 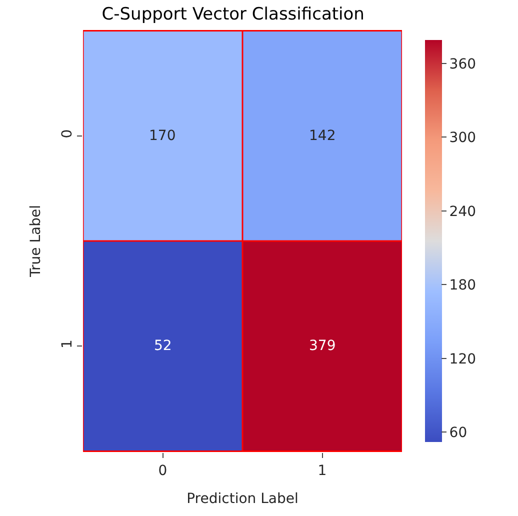 What do you see at coordinates (458, 433) in the screenshot?
I see `color-bar-label: 60` at bounding box center [458, 433].